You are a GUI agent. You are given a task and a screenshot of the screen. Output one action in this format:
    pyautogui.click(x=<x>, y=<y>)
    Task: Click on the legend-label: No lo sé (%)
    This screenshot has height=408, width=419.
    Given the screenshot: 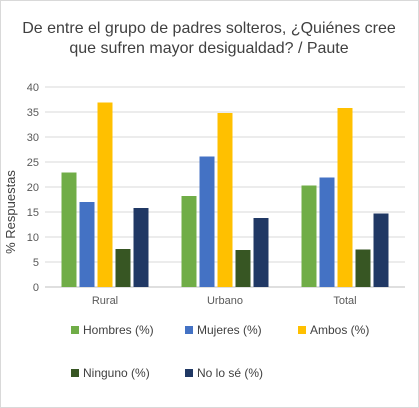 What is the action you would take?
    pyautogui.click(x=230, y=373)
    